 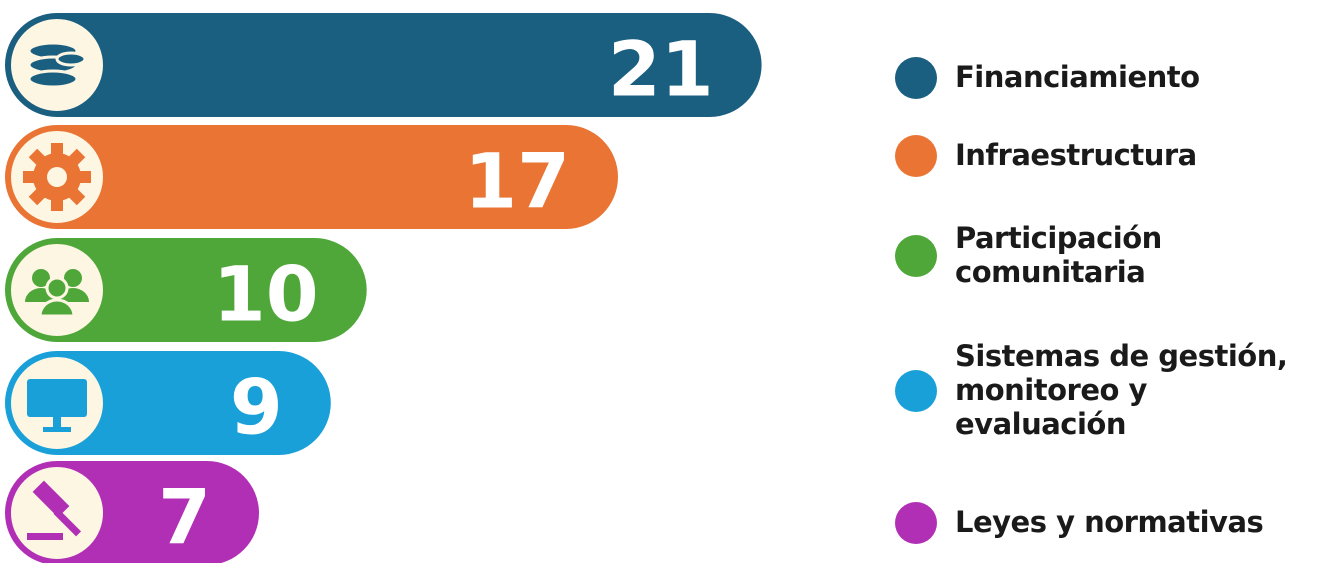 I want to click on legend-label: Participación comunitaria, so click(x=1058, y=255).